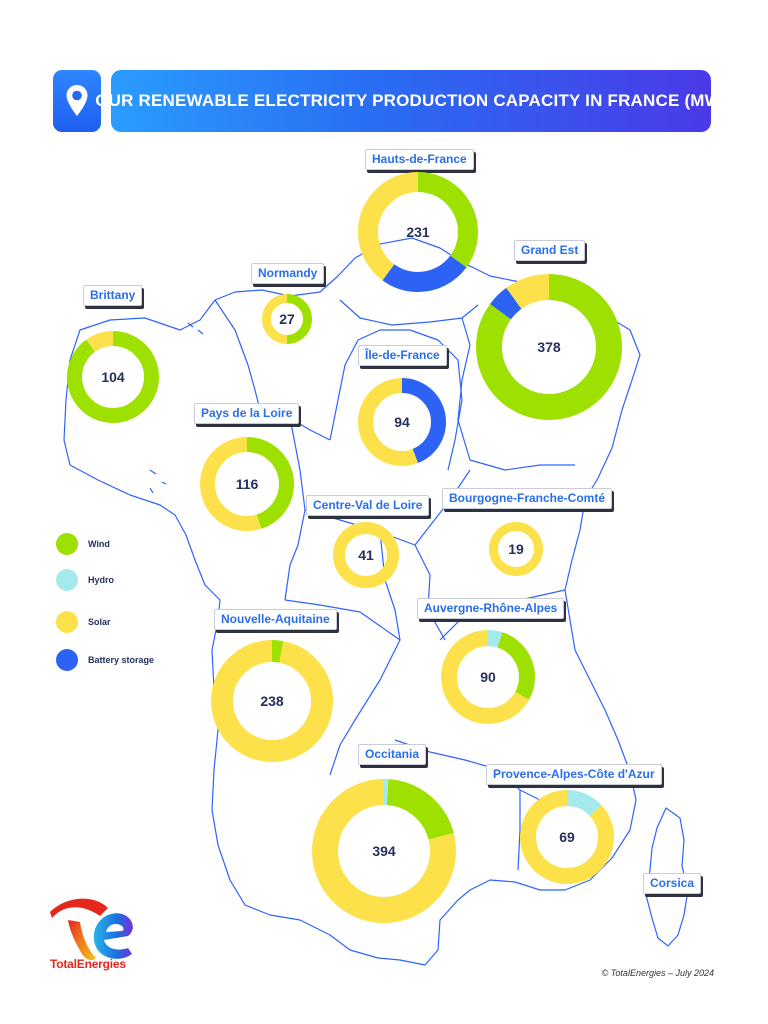 Image resolution: width=768 pixels, height=1024 pixels. I want to click on location-pin-icon, so click(77, 100).